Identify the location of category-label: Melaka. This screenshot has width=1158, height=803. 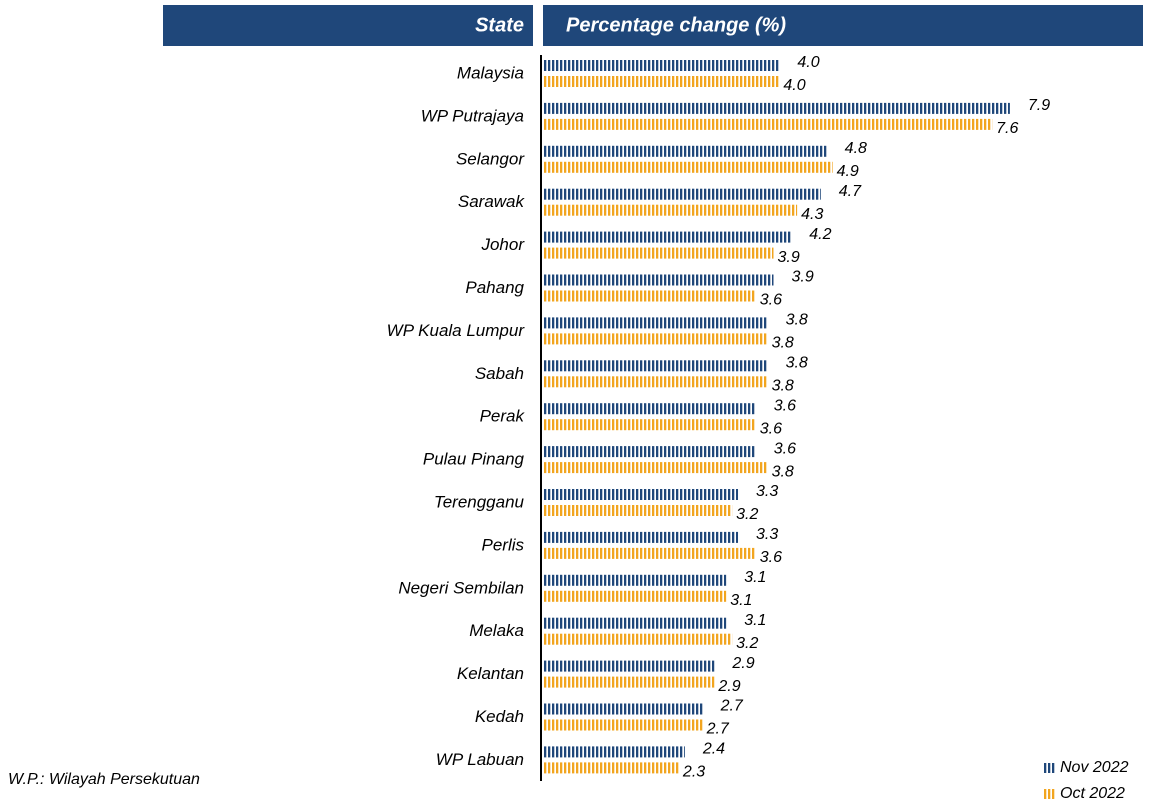
(496, 630).